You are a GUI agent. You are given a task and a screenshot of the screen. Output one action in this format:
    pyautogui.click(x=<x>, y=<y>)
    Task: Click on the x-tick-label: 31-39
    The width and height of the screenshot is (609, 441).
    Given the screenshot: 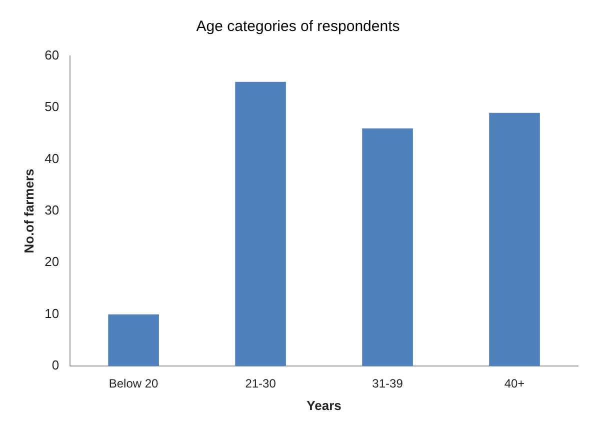 What is the action you would take?
    pyautogui.click(x=388, y=383)
    